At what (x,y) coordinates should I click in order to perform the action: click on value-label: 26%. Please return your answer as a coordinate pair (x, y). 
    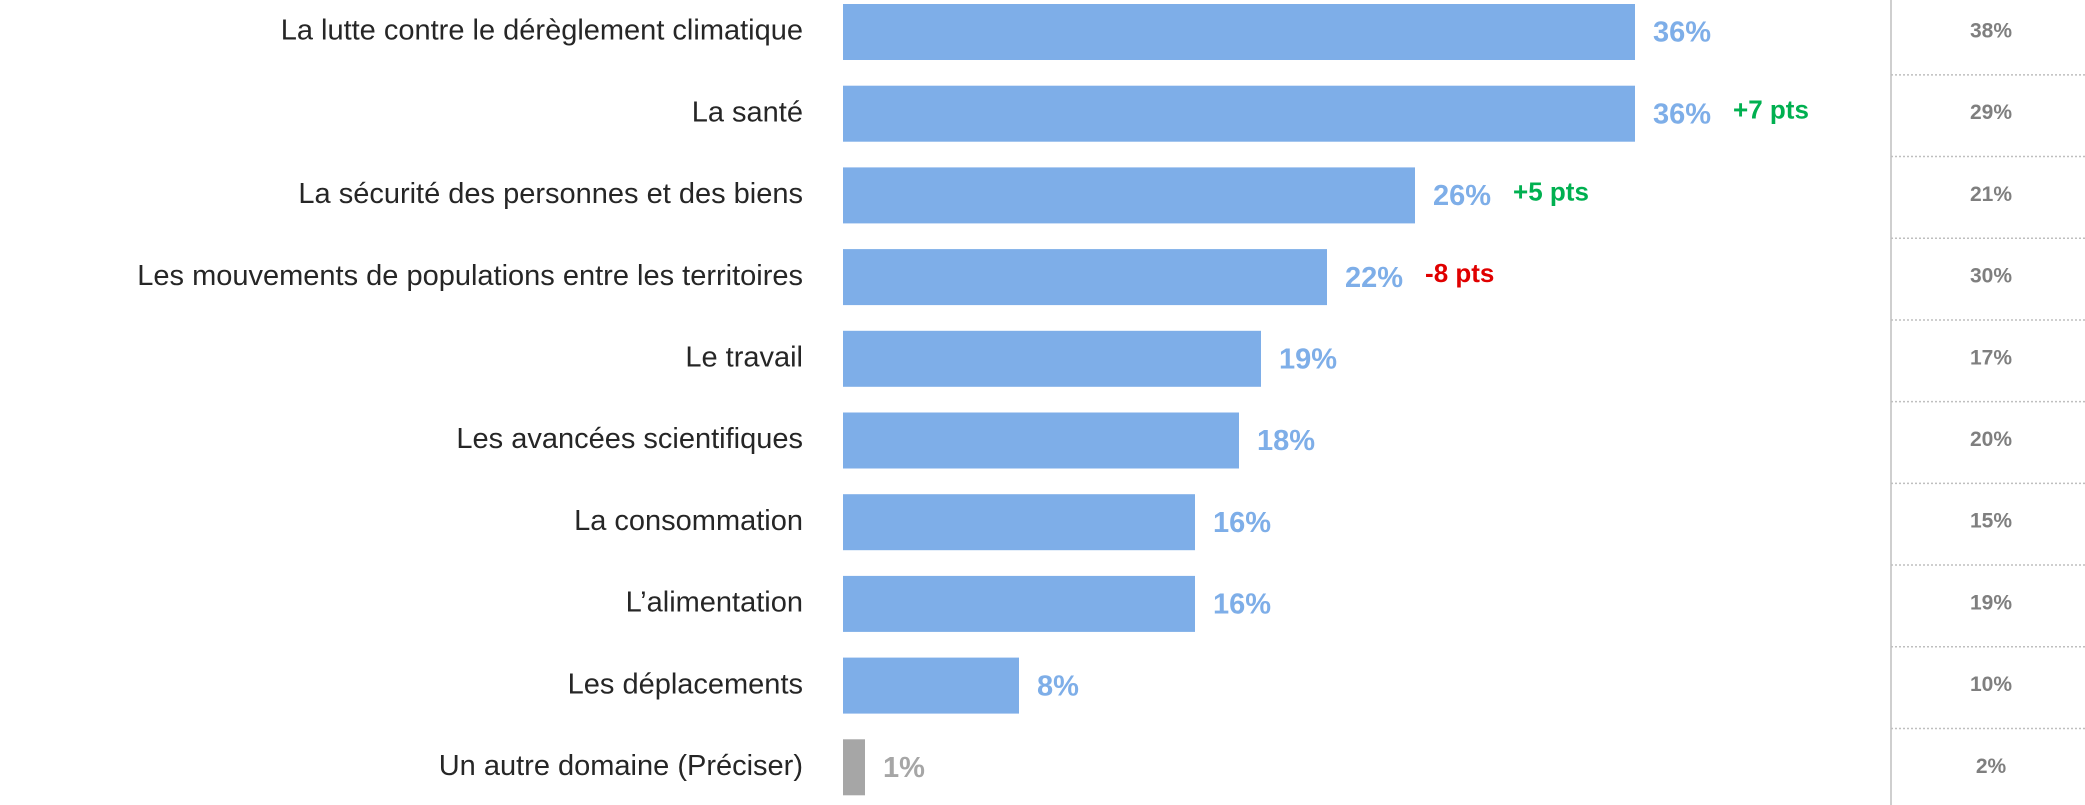
    Looking at the image, I should click on (1462, 196).